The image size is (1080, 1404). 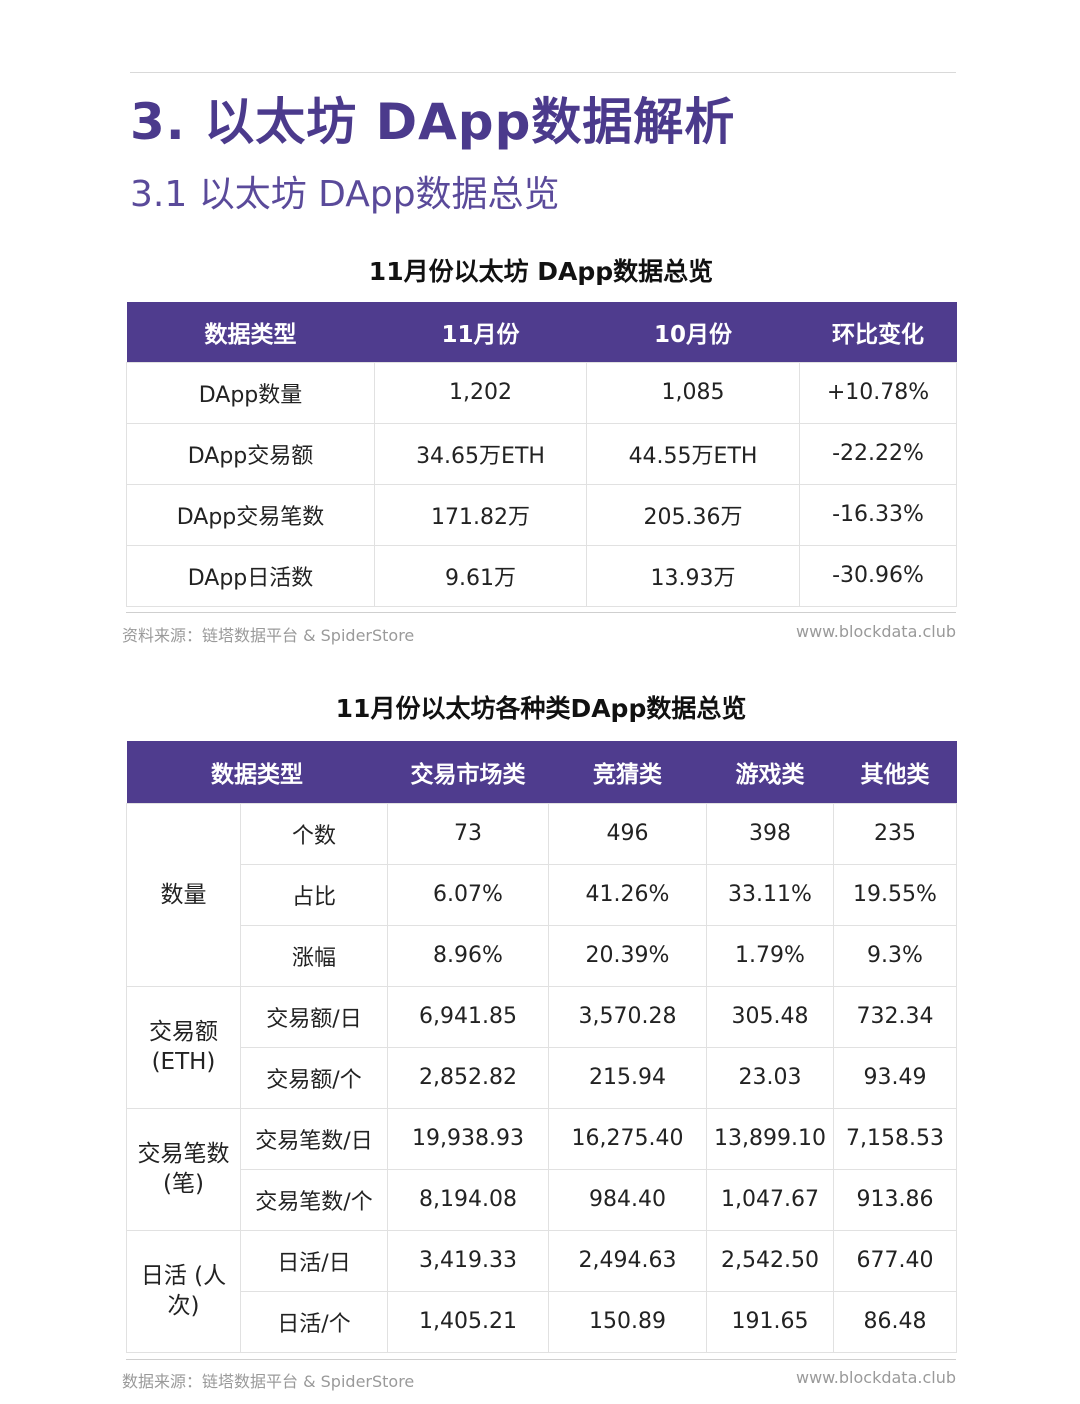 What do you see at coordinates (627, 1077) in the screenshot?
I see `table-cell: 215.94` at bounding box center [627, 1077].